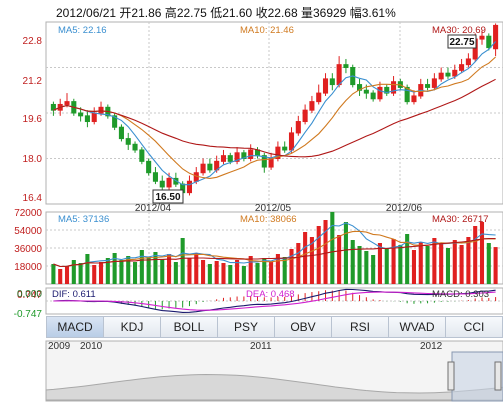 The width and height of the screenshot is (503, 408). What do you see at coordinates (451, 376) in the screenshot?
I see `navigator-left-handle` at bounding box center [451, 376].